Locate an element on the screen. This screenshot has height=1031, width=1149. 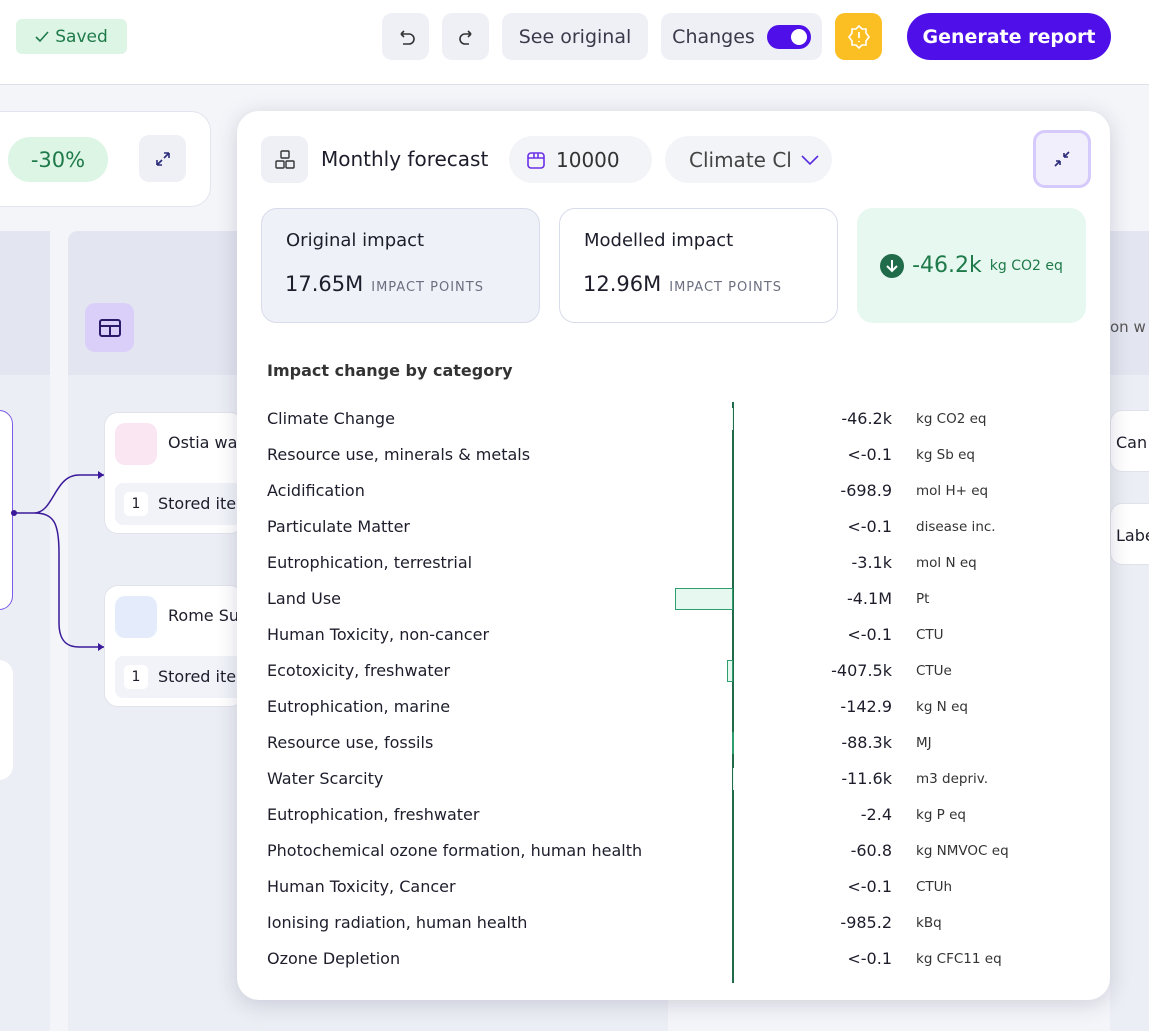
redo-button is located at coordinates (465, 36).